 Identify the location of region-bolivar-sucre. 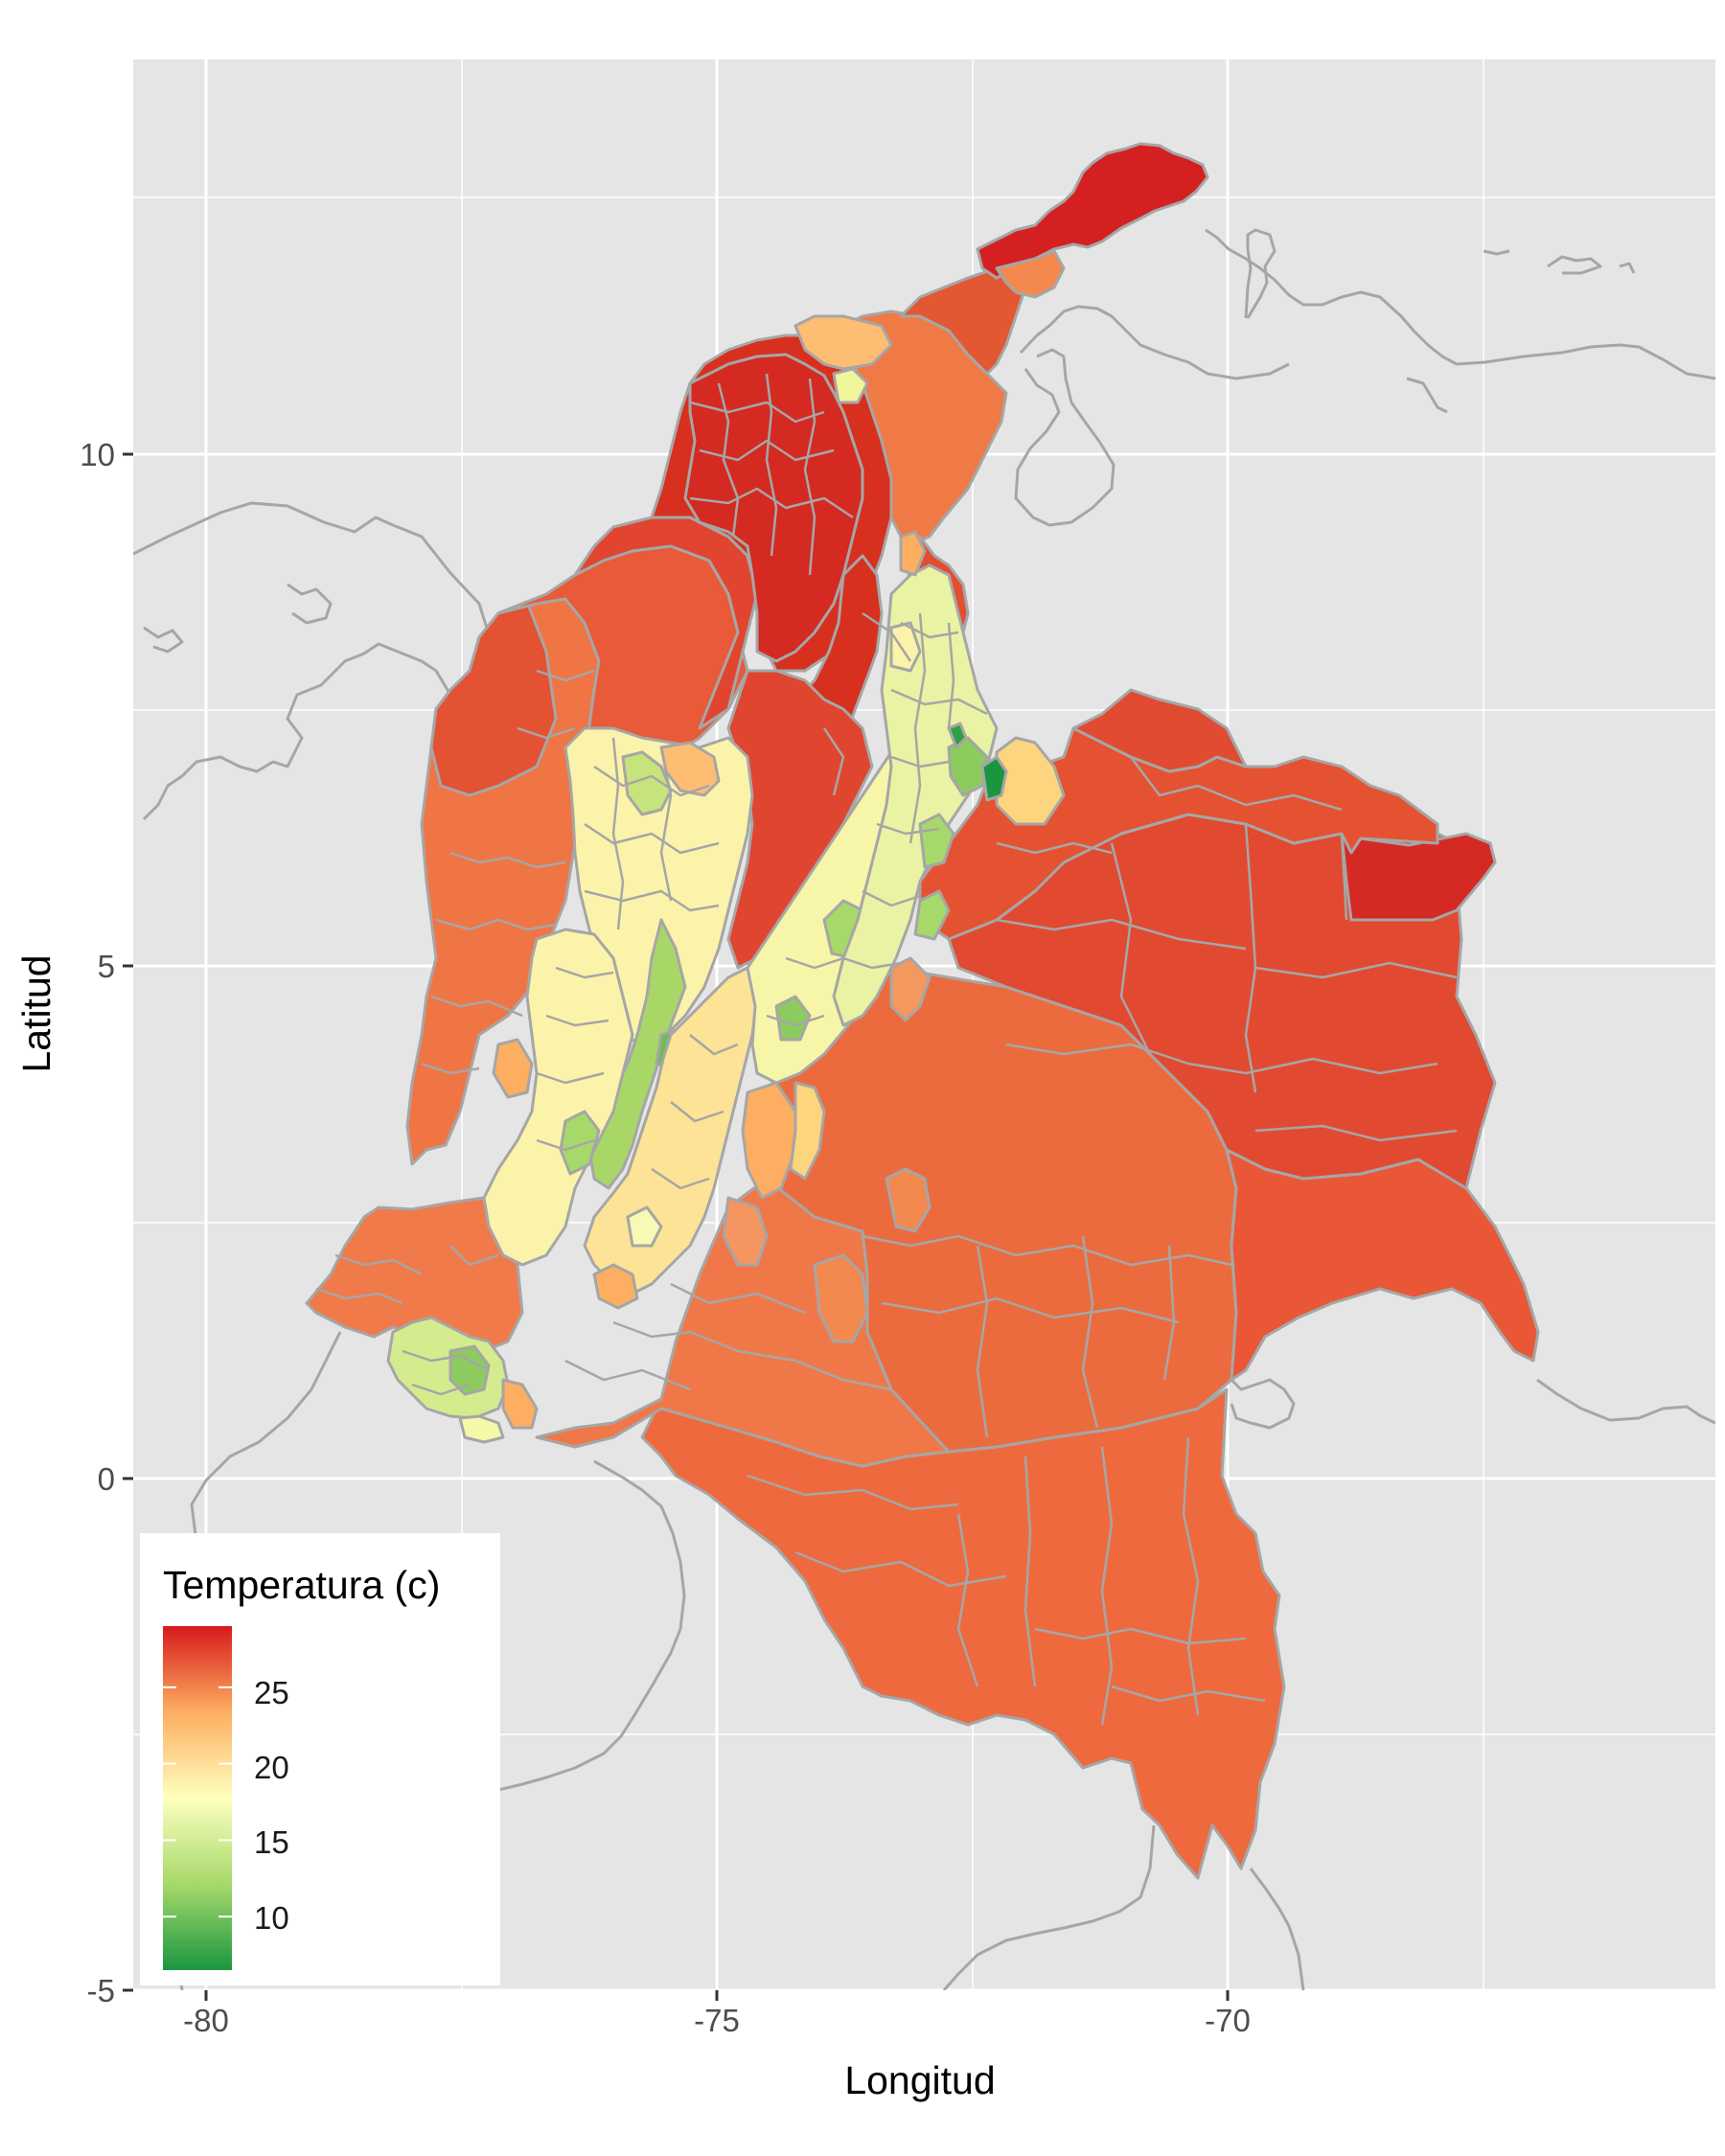
(773, 508).